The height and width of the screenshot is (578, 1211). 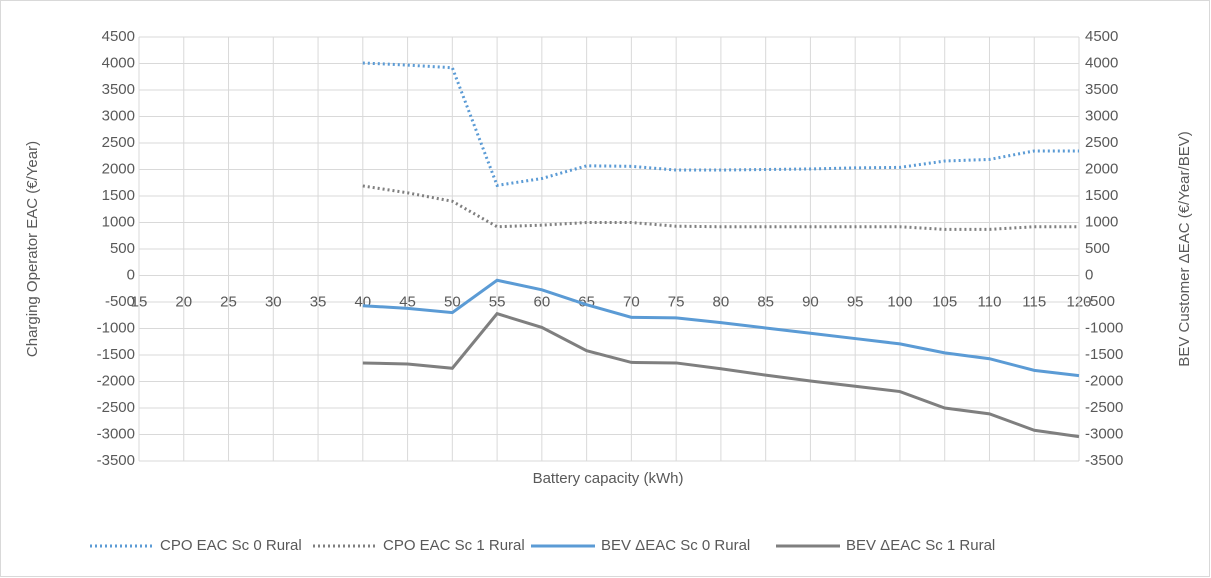 I want to click on y2-axis-label: BEV Customer ΔEAC (€/Year/BEV), so click(x=1184, y=248).